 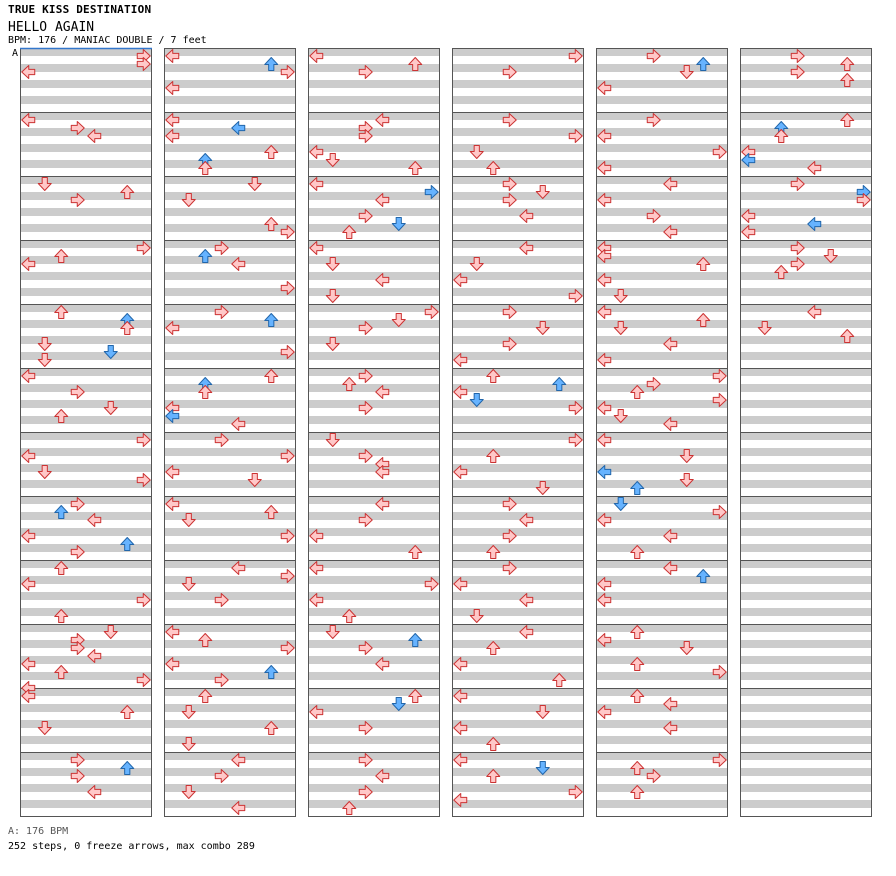 I want to click on bpm-legend: A: 176 BPM, so click(x=38, y=831).